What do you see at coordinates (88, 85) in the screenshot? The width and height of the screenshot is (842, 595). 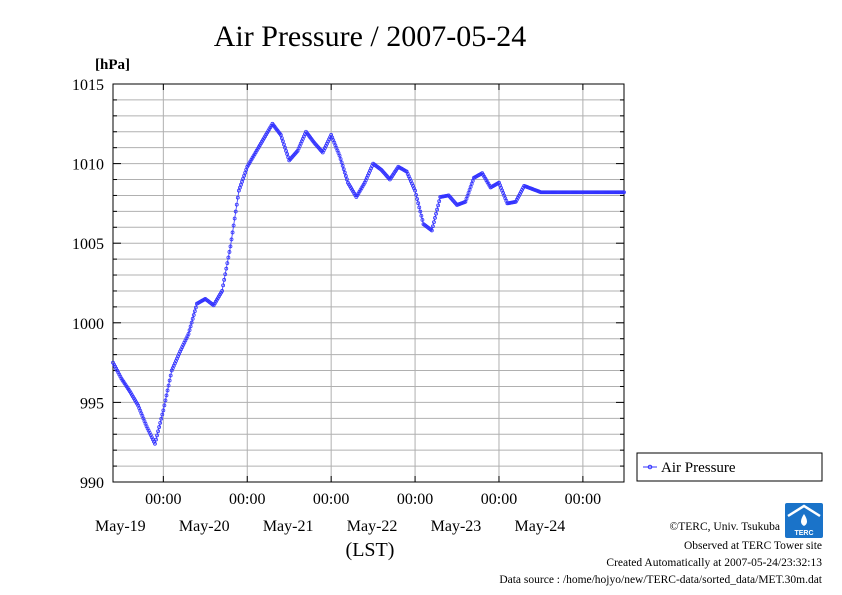 I see `y-tick-label: 1015` at bounding box center [88, 85].